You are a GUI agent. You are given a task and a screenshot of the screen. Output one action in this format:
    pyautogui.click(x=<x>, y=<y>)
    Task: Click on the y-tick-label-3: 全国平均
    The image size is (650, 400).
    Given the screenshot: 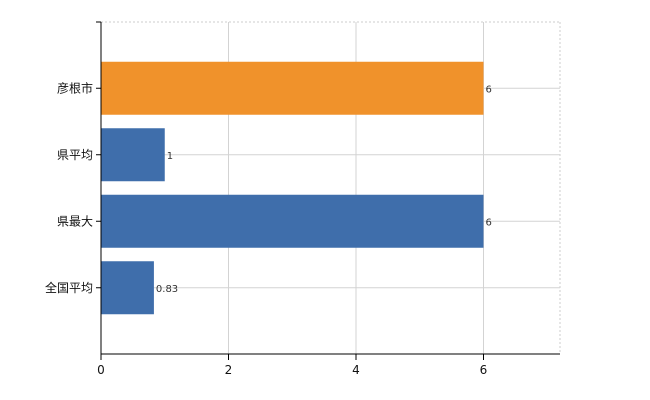 What is the action you would take?
    pyautogui.click(x=69, y=287)
    